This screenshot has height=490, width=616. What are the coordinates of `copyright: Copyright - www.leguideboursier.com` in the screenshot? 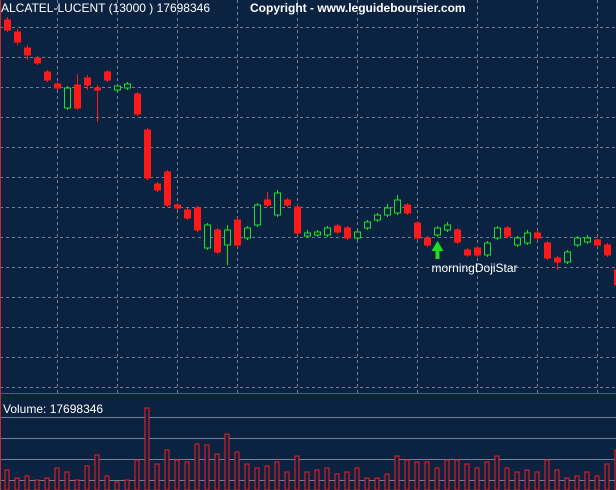 It's located at (358, 8).